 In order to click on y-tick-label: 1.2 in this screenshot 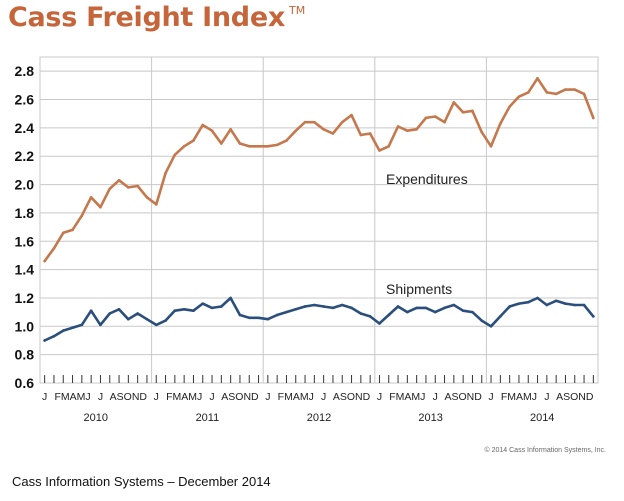, I will do `click(25, 298)`.